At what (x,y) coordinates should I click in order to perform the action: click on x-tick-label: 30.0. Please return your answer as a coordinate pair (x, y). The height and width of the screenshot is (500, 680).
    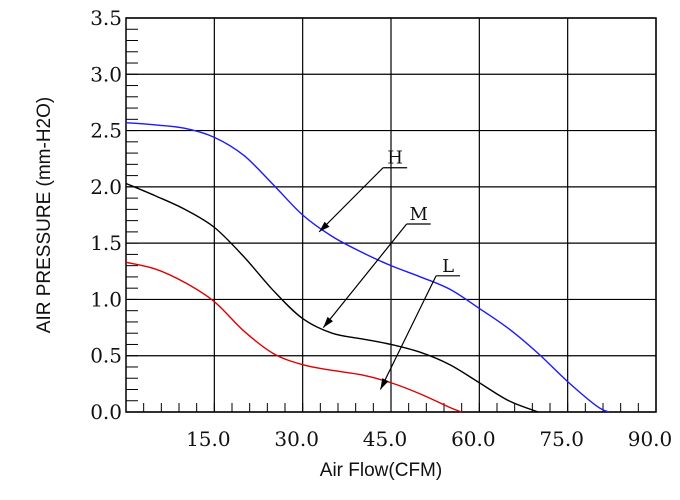
    Looking at the image, I should click on (296, 439).